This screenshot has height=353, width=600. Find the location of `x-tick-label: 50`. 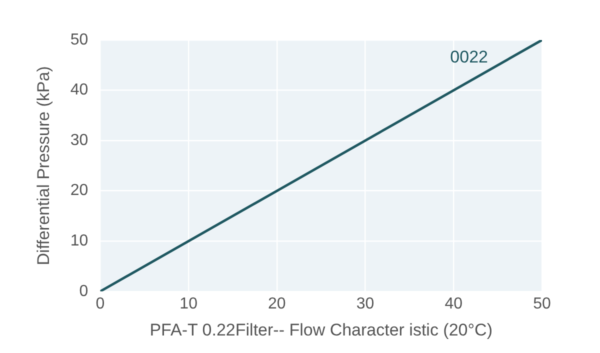

x-tick-label: 50 is located at coordinates (542, 303).